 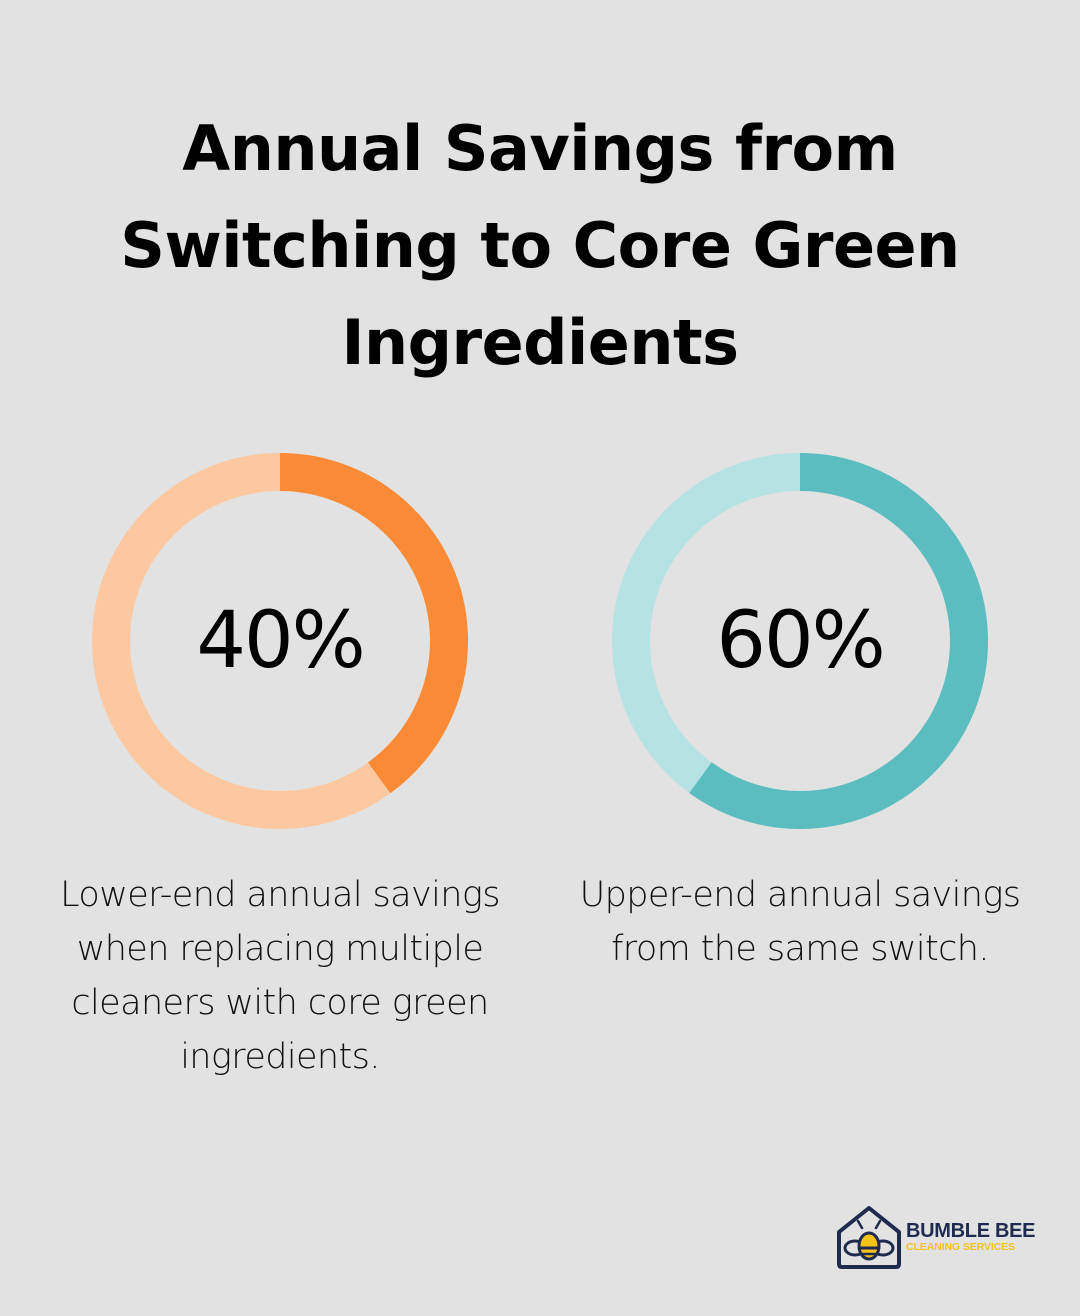 I want to click on stat-value: 40%, so click(x=280, y=641).